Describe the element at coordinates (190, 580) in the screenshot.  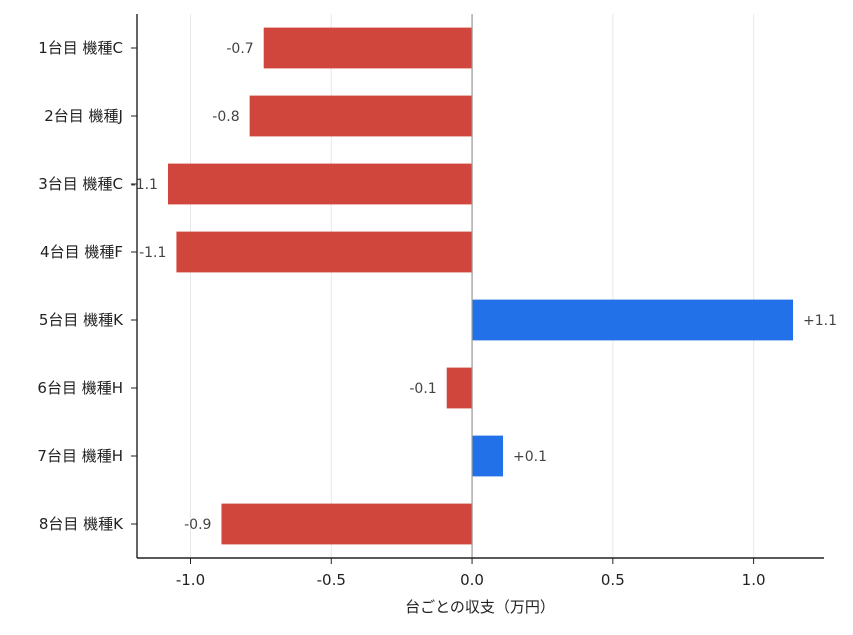
I see `x-tick-label: -1.0` at that location.